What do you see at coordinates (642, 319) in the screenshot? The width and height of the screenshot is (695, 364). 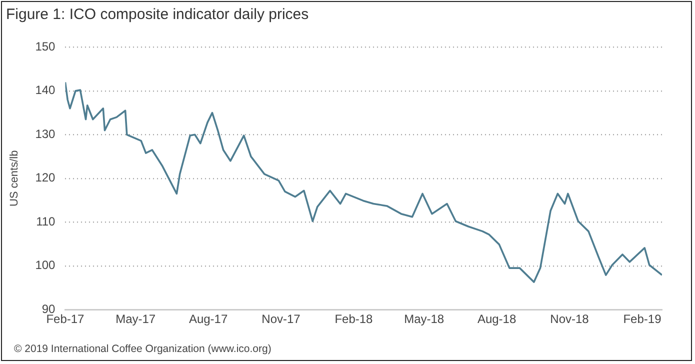 I see `x-tick-label: Feb-19` at bounding box center [642, 319].